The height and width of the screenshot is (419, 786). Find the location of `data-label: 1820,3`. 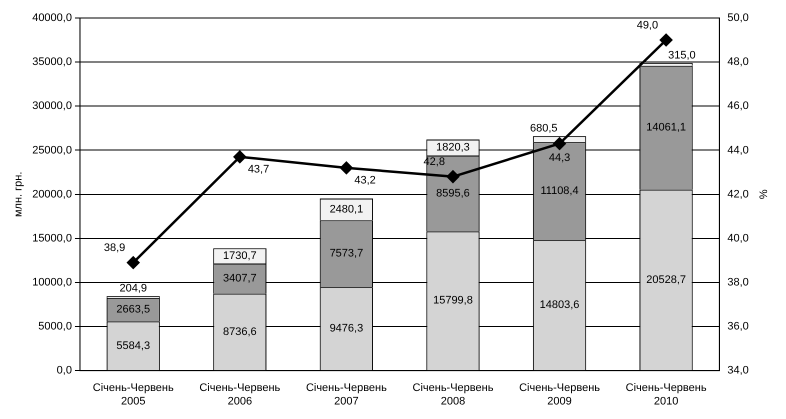

data-label: 1820,3 is located at coordinates (453, 148).